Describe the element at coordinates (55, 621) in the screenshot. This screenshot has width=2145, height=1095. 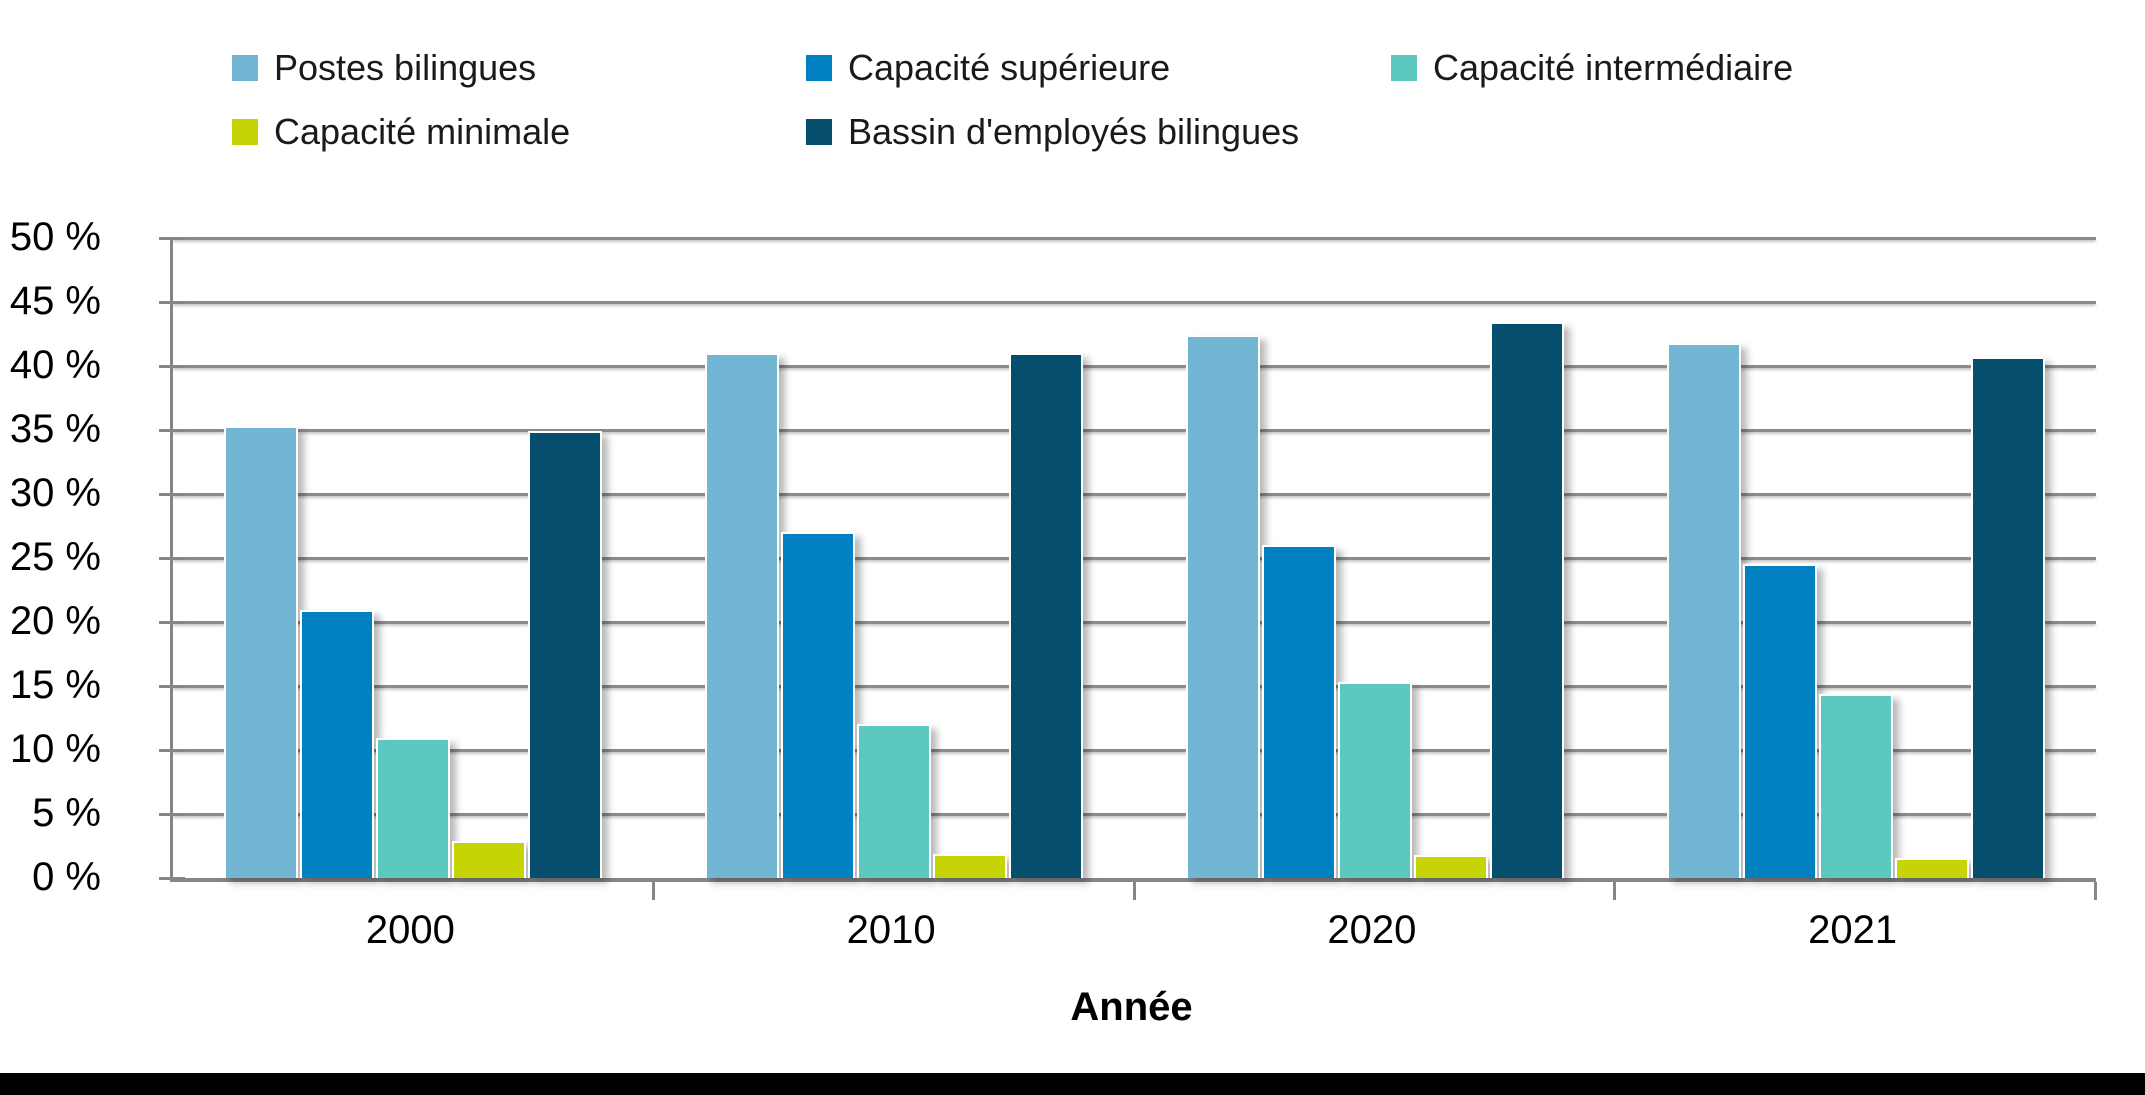
I see `y-axis-label: 20 %` at that location.